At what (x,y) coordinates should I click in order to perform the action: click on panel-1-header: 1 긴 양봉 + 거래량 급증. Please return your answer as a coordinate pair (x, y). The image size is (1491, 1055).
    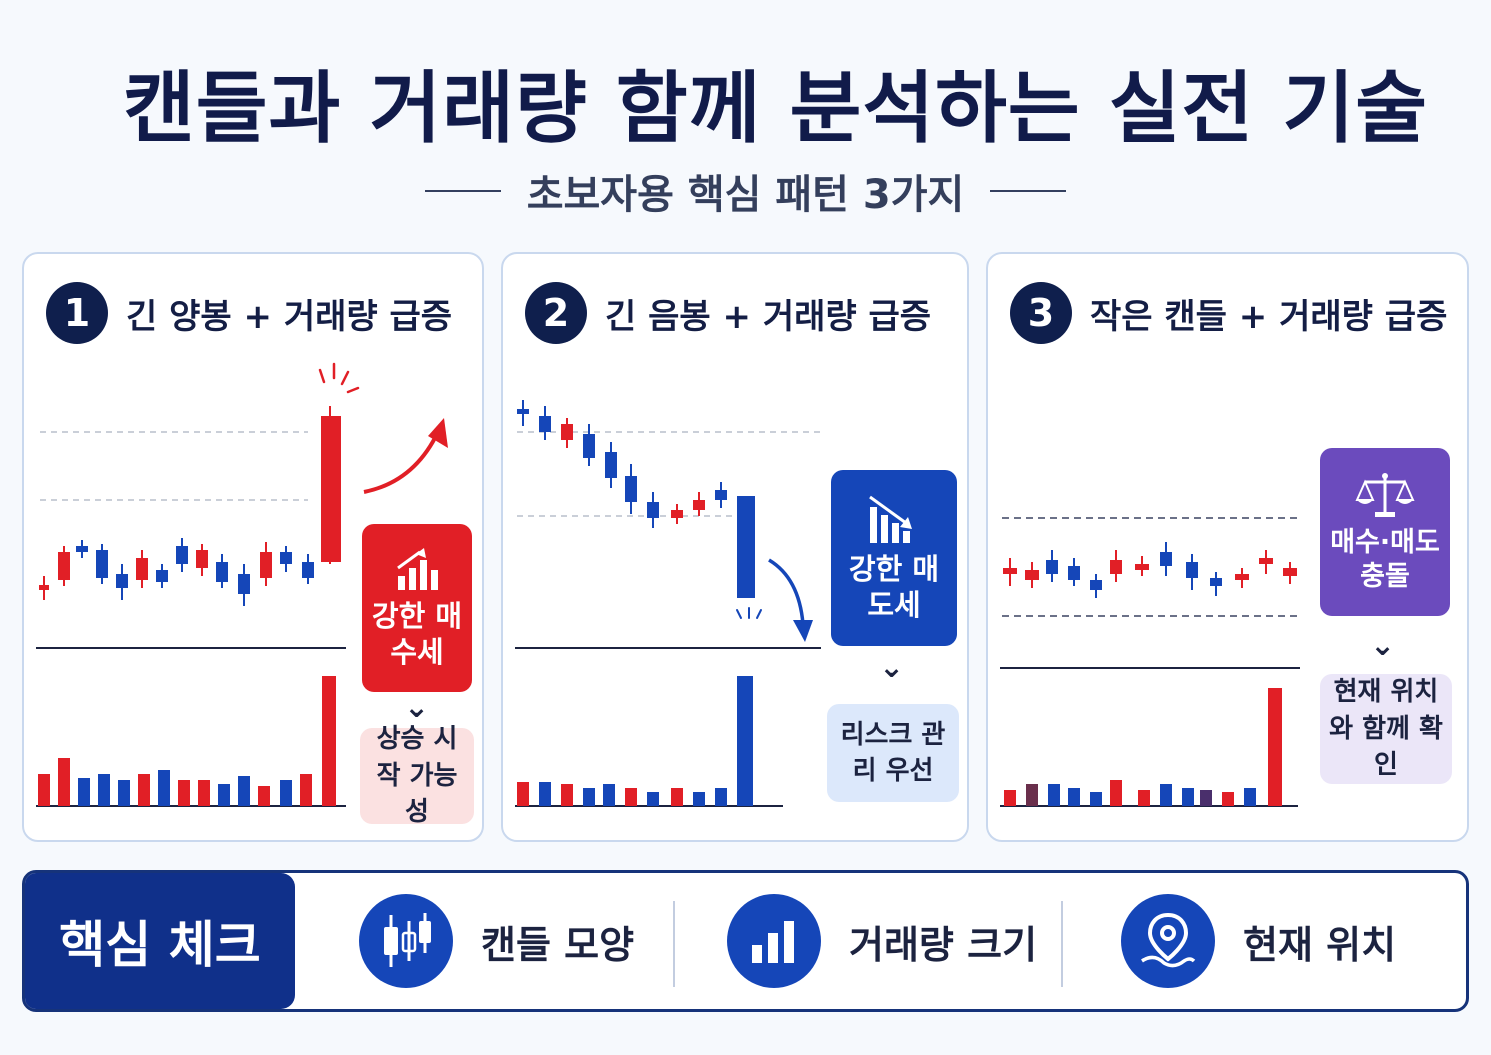
    Looking at the image, I should click on (249, 313).